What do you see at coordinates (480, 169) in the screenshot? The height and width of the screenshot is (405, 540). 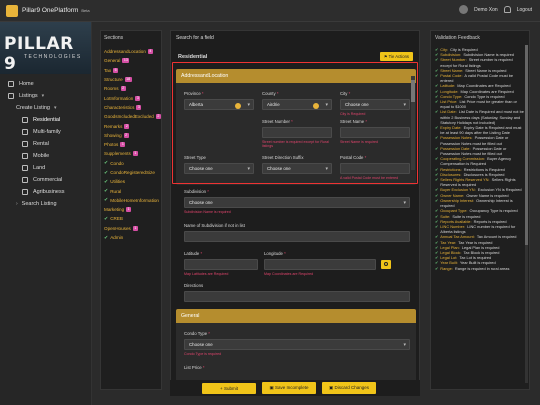 I see `validation-item: ✔ Restrictions: Restrictions is Required` at bounding box center [480, 169].